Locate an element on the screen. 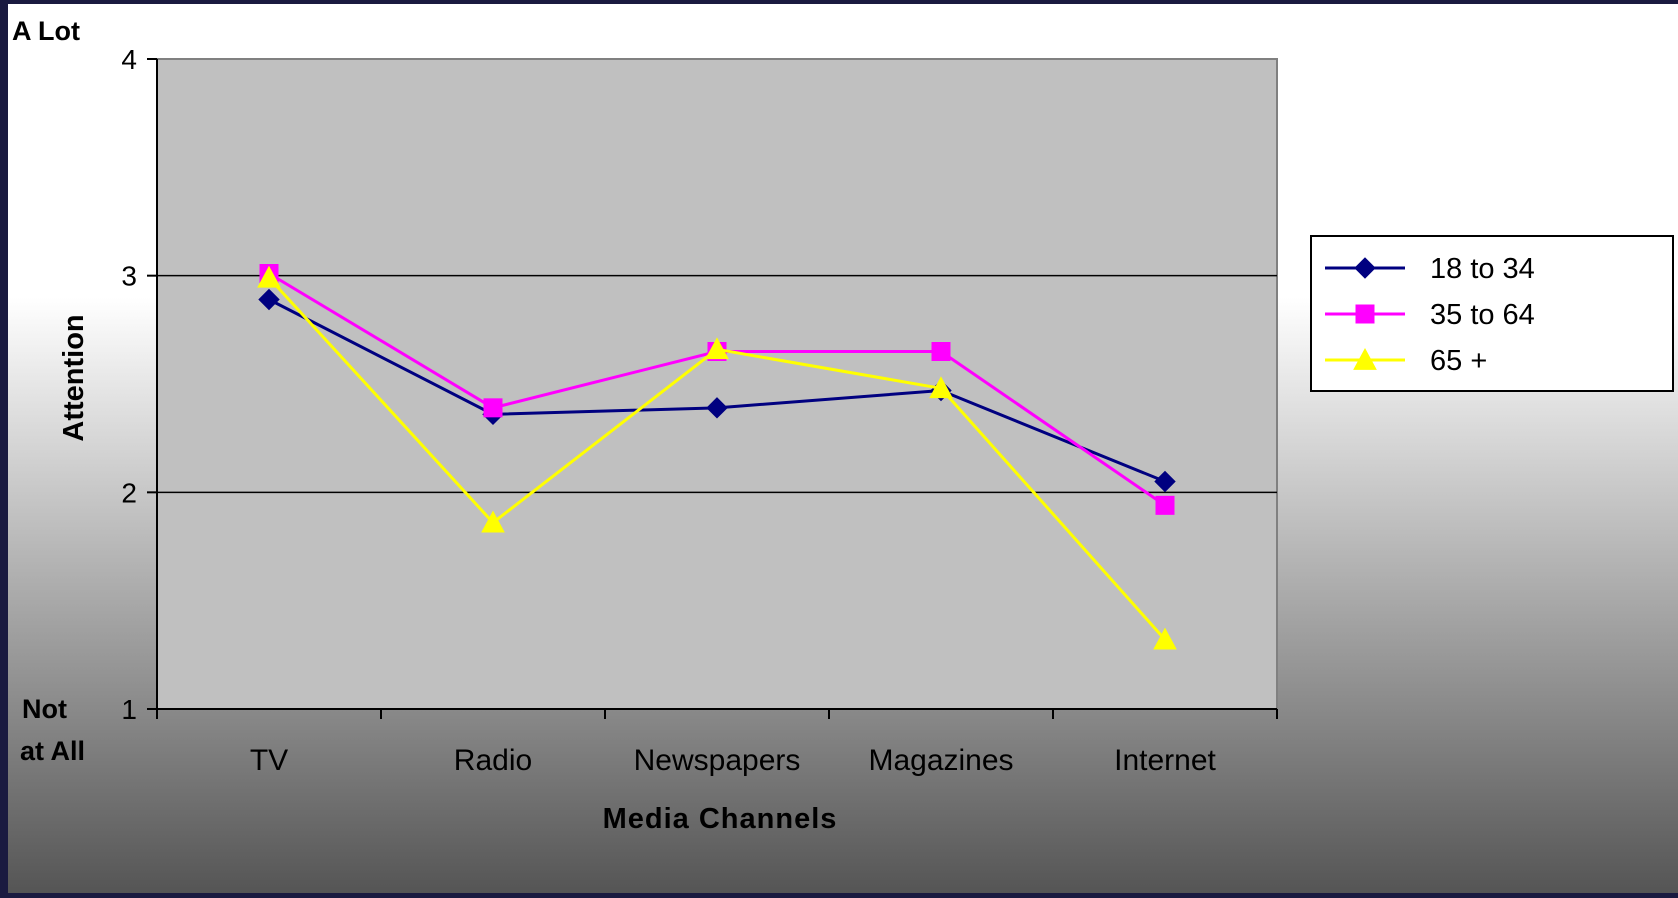  y-axis-title: Attention is located at coordinates (74, 377).